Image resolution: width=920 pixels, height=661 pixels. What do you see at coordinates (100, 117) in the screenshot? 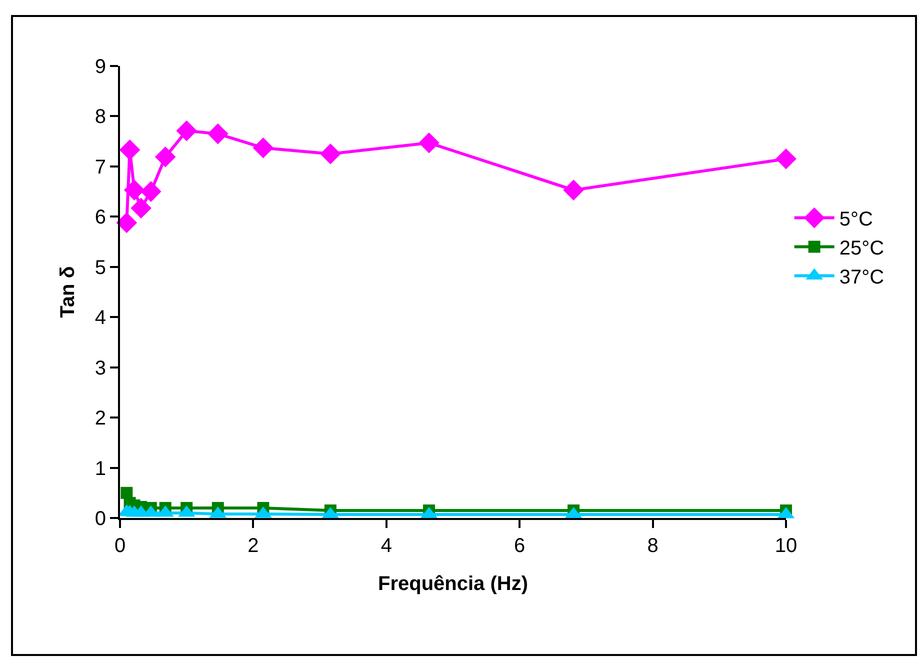
I see `y-tick-label: 8` at bounding box center [100, 117].